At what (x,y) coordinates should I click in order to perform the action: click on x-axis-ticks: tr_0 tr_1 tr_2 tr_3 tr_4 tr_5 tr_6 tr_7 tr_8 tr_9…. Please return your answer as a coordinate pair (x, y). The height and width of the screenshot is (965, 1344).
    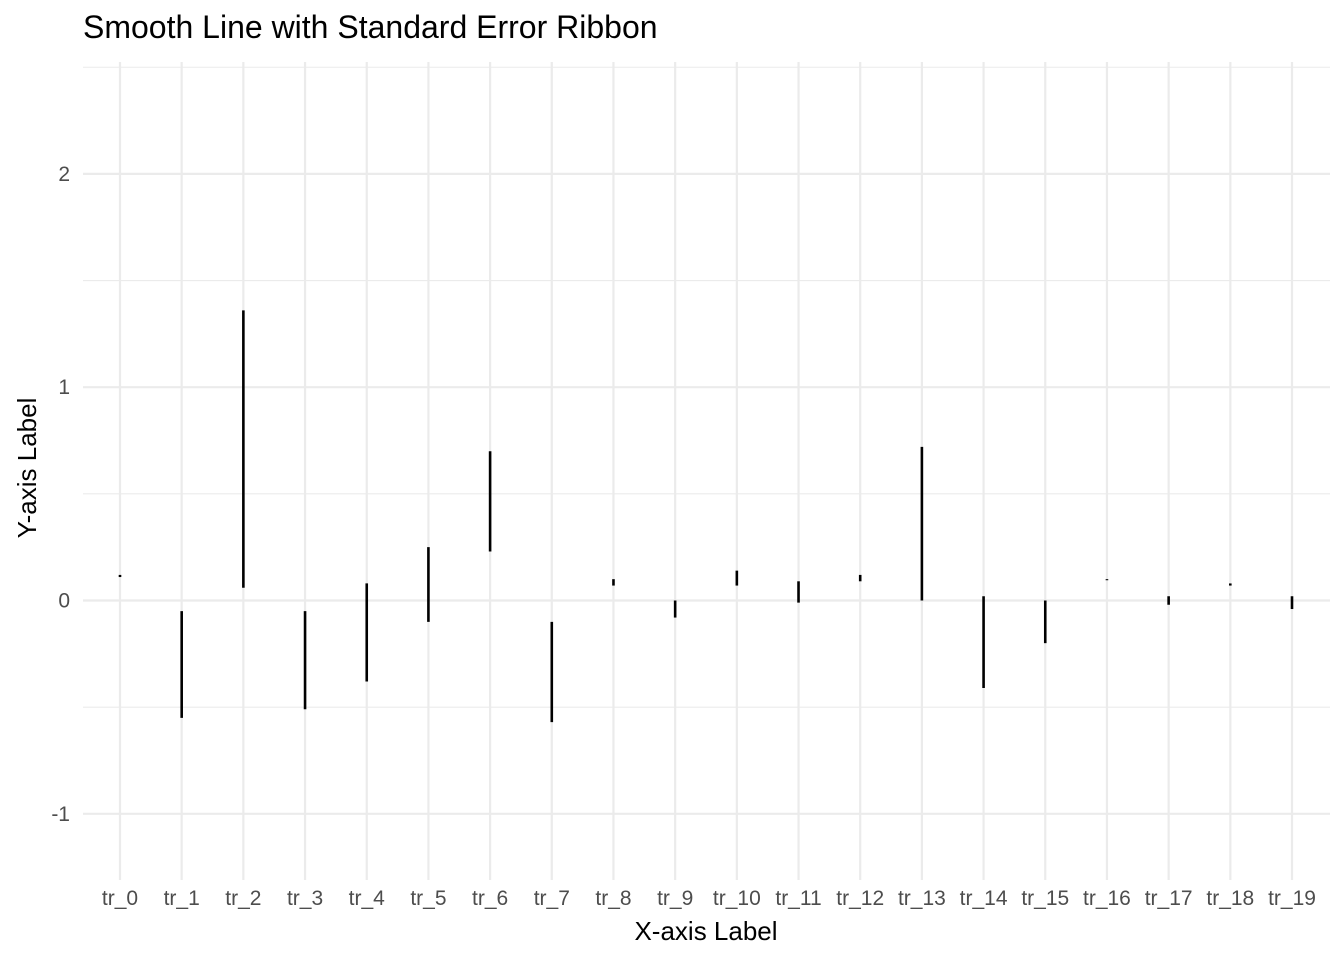
    Looking at the image, I should click on (709, 898).